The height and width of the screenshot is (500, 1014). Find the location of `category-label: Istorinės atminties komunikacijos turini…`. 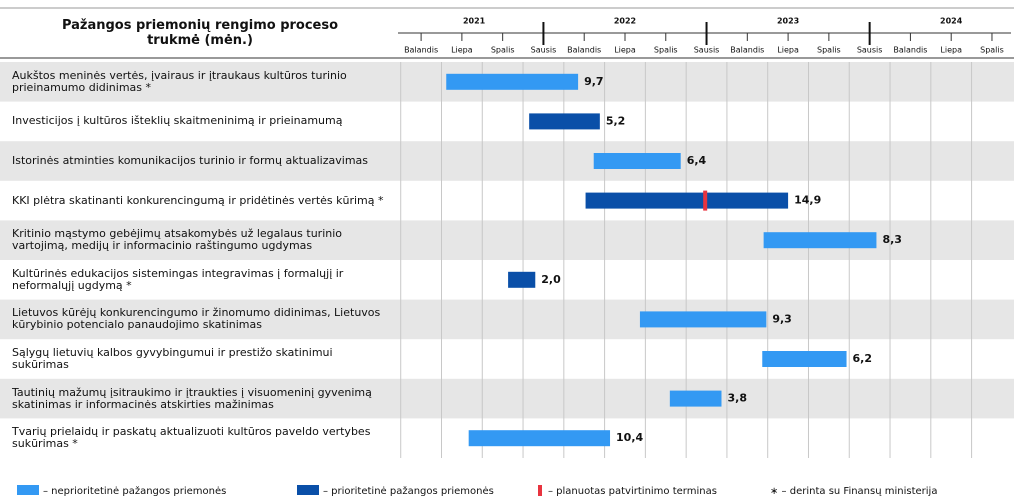

category-label: Istorinės atminties komunikacijos turini… is located at coordinates (190, 160).